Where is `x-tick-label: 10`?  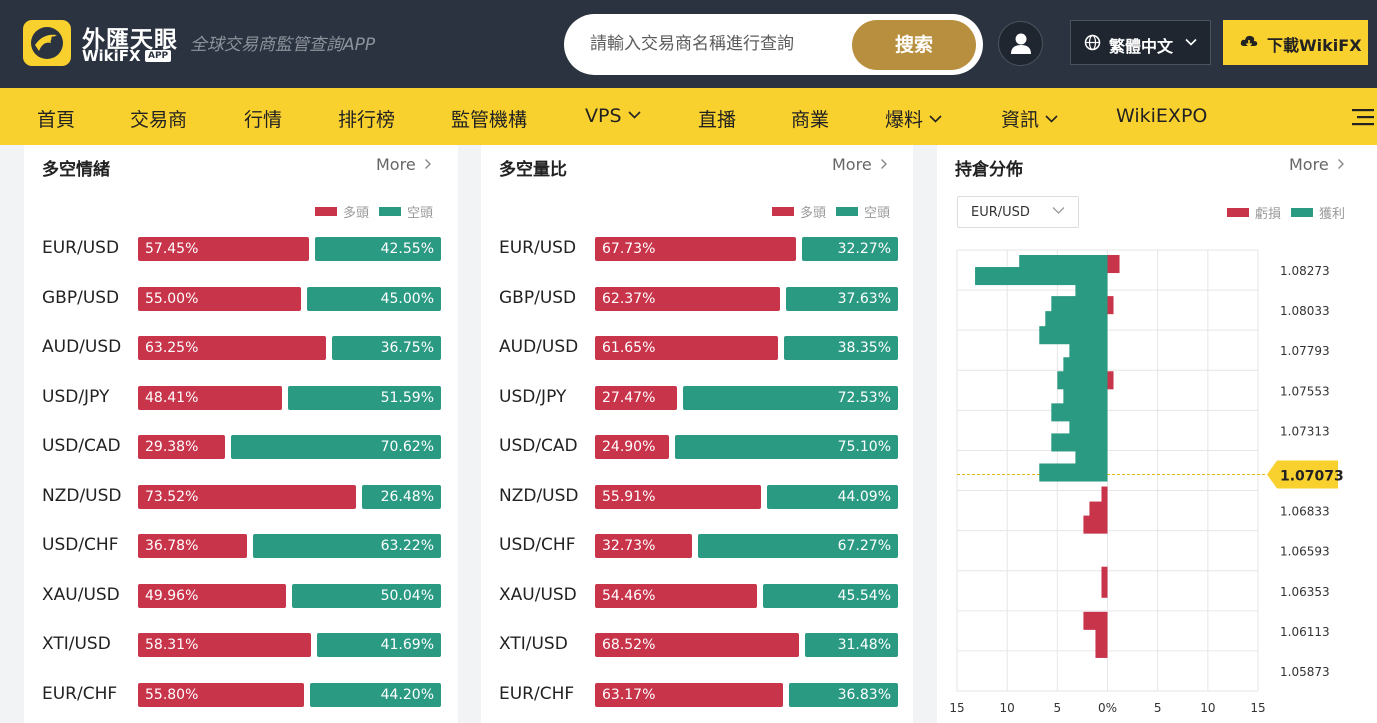 x-tick-label: 10 is located at coordinates (1207, 708).